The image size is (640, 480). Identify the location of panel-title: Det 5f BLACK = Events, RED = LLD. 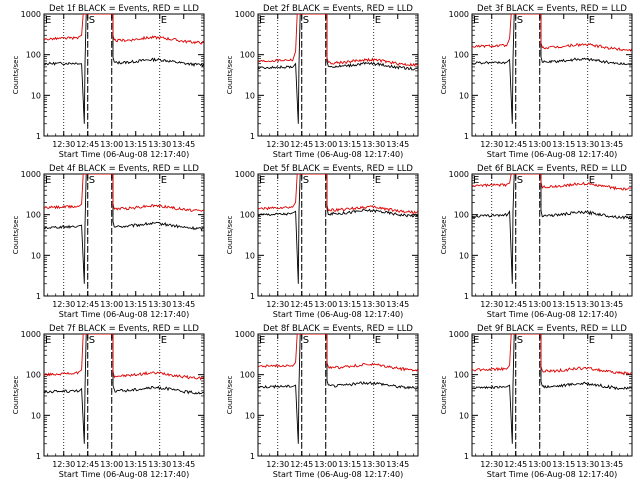
(338, 169).